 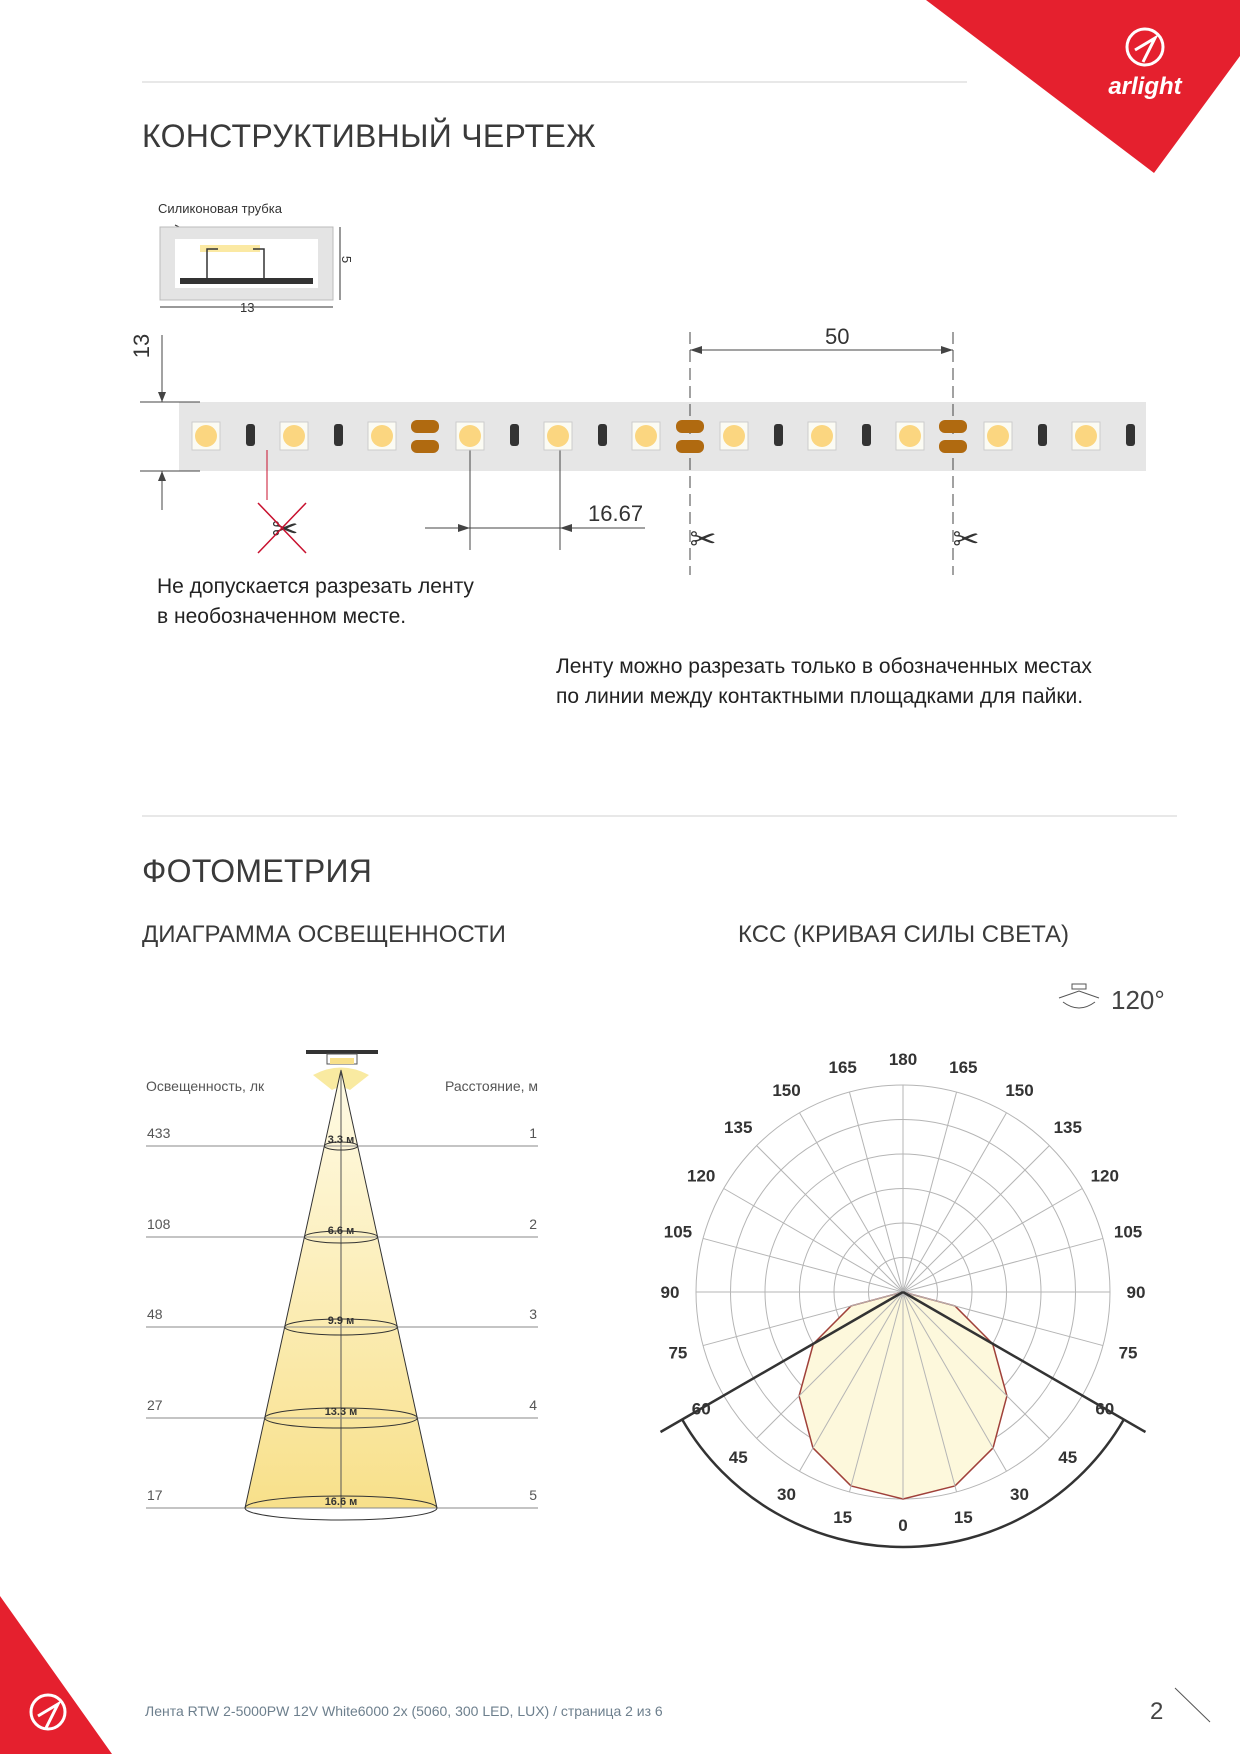 What do you see at coordinates (903, 1059) in the screenshot?
I see `angle-label: 180` at bounding box center [903, 1059].